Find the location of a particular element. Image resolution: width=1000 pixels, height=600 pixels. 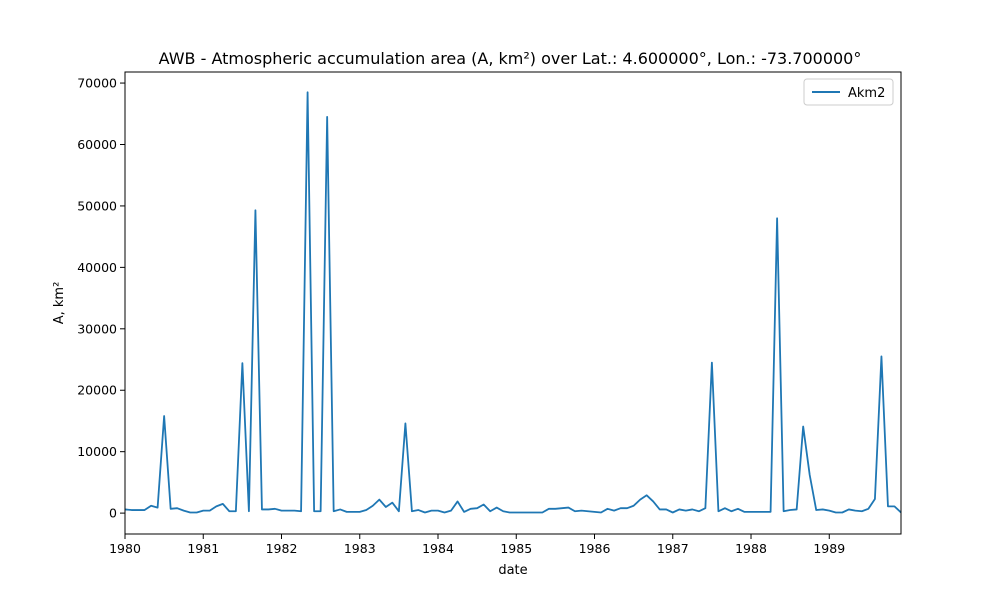

y-tick-label: 70000 is located at coordinates (97, 83).